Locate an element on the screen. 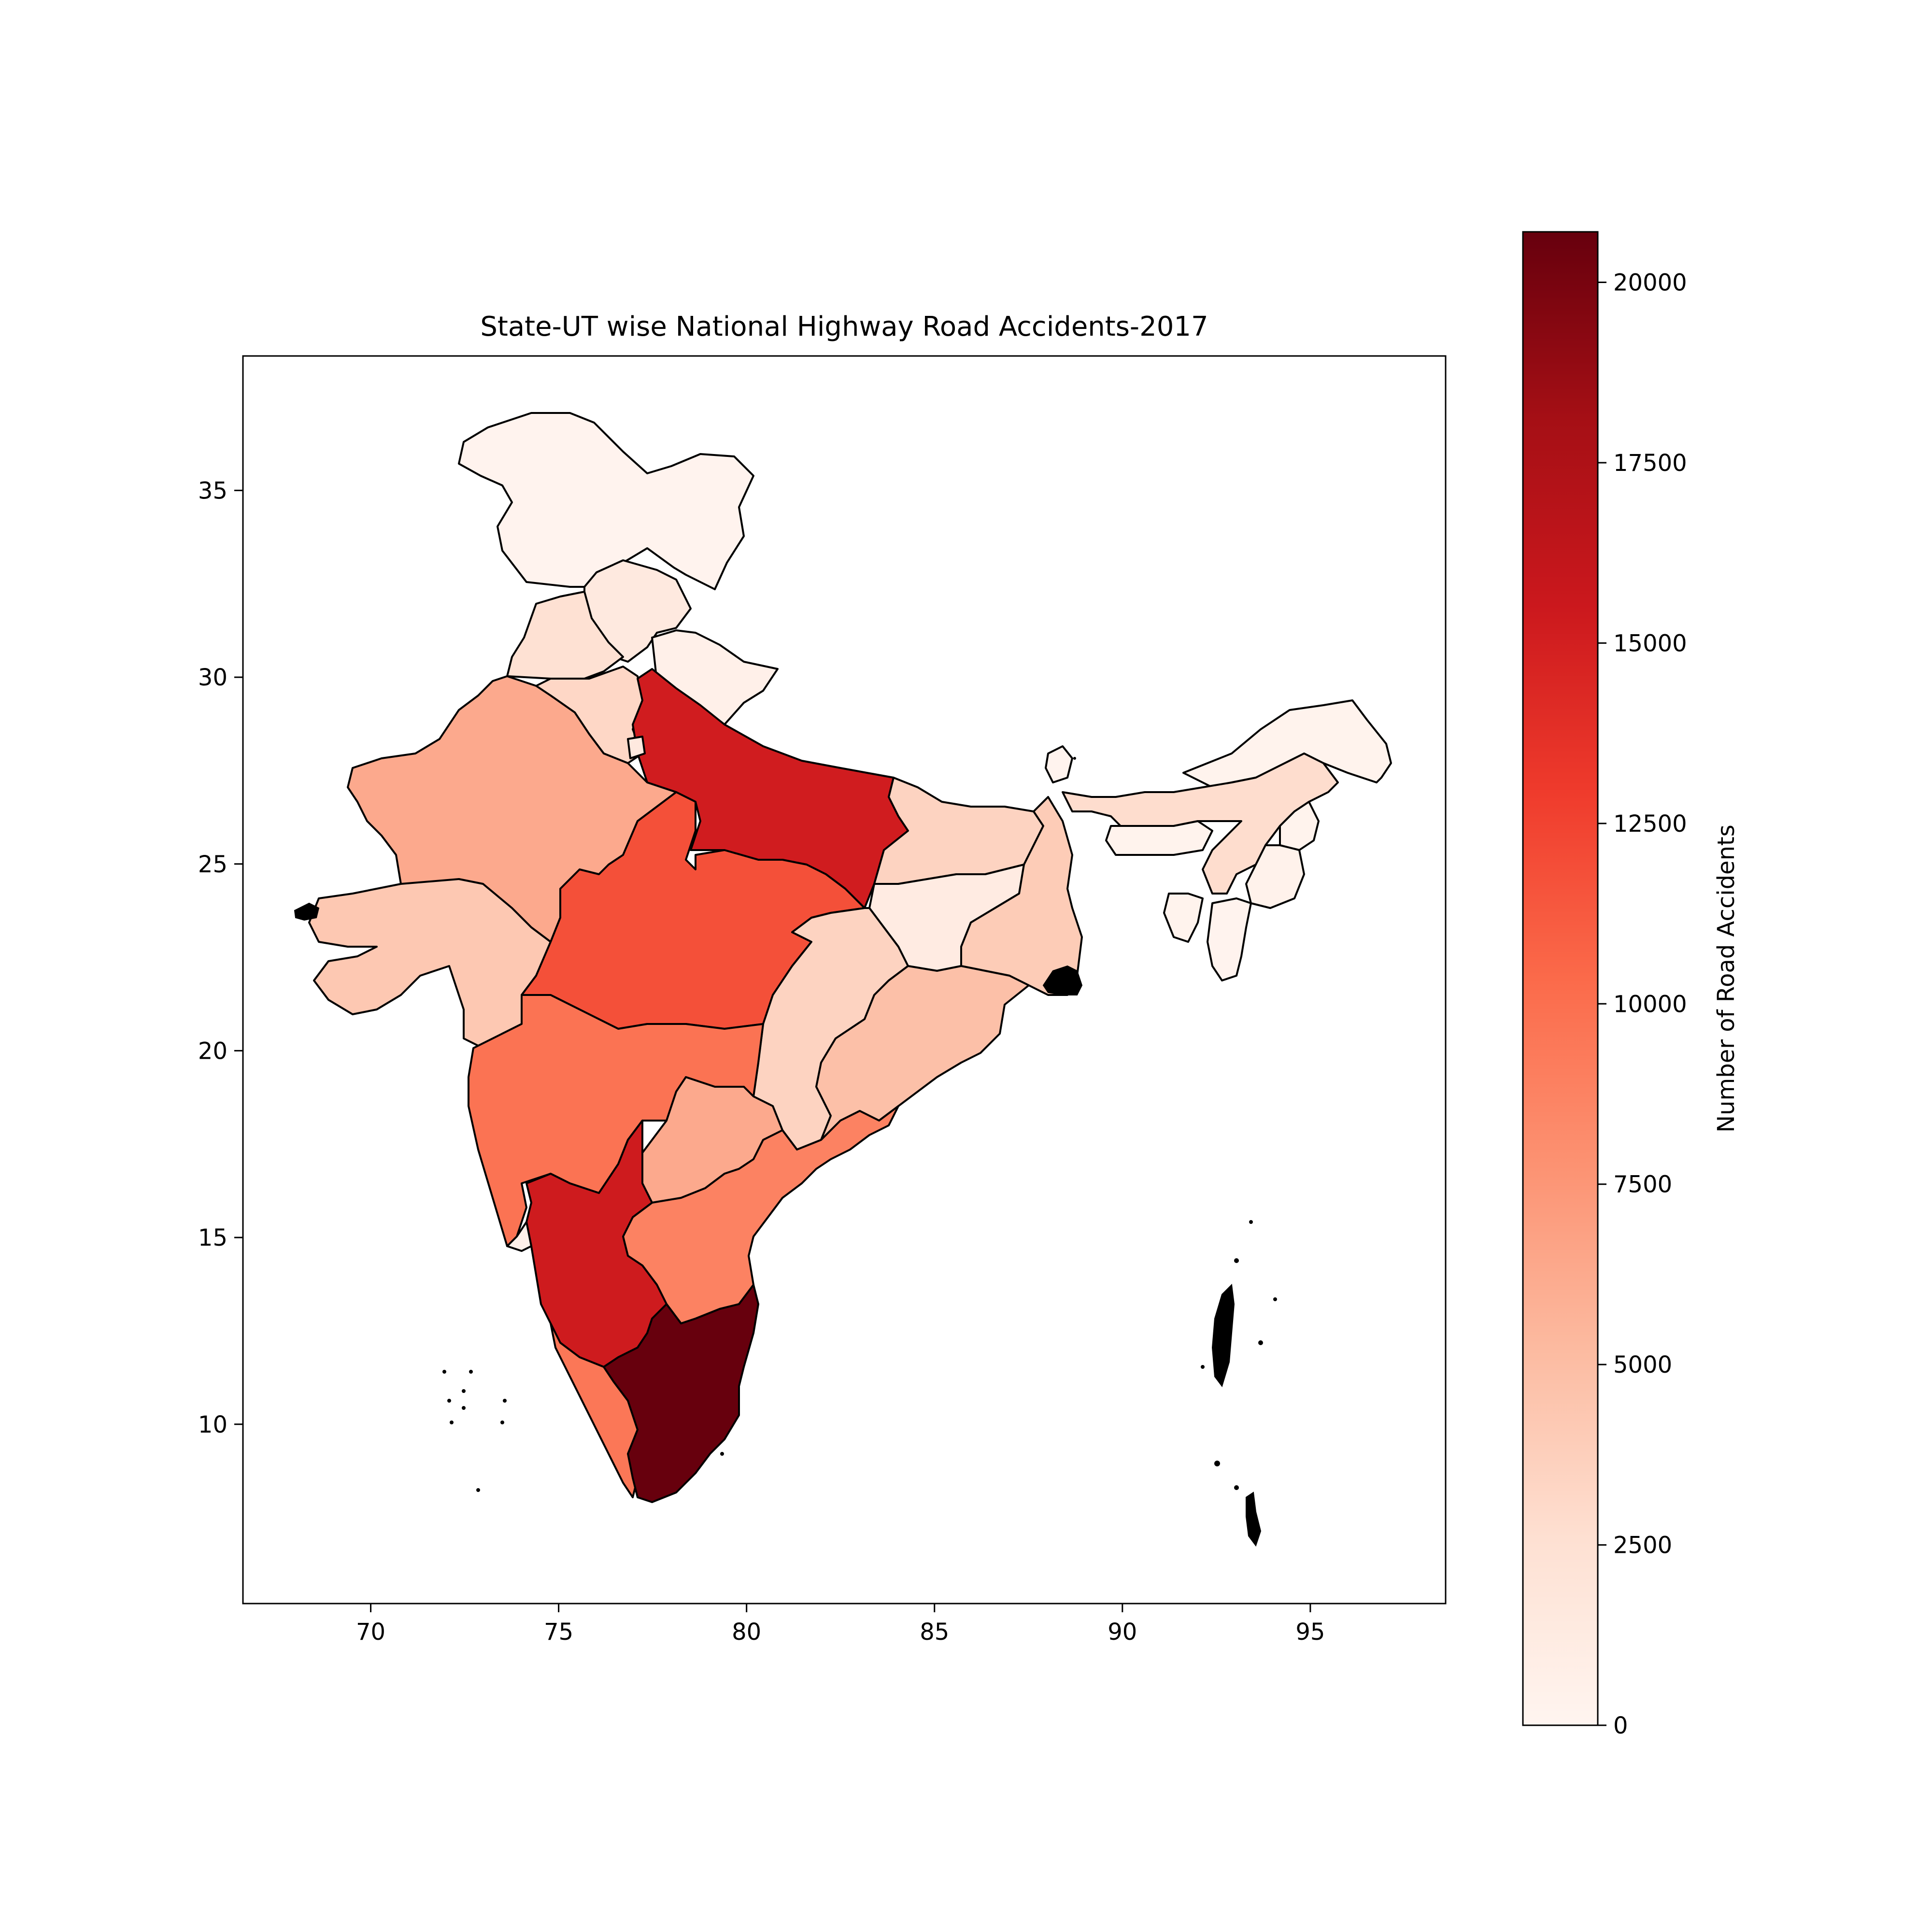  state-gujarat is located at coordinates (430, 963).